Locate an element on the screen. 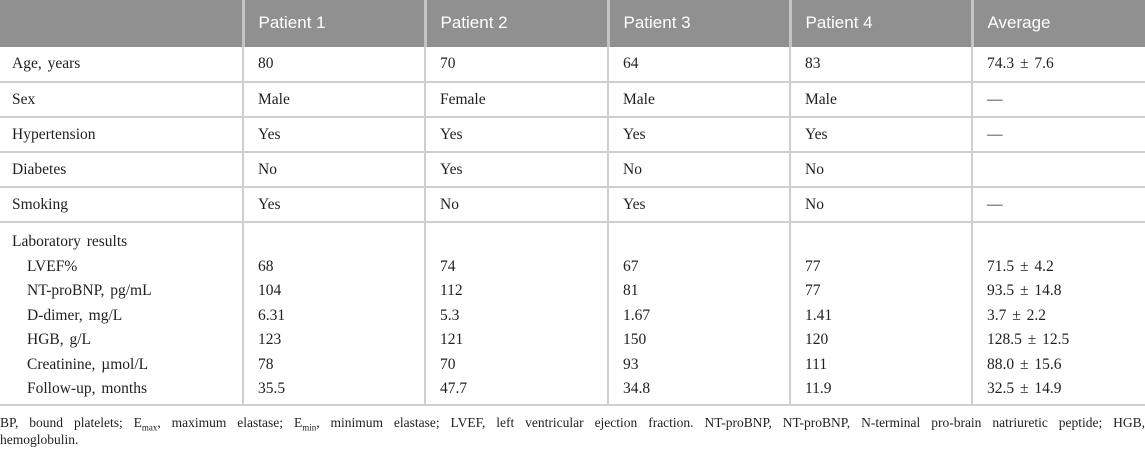 This screenshot has width=1145, height=462. row-label: Age, years is located at coordinates (121, 65).